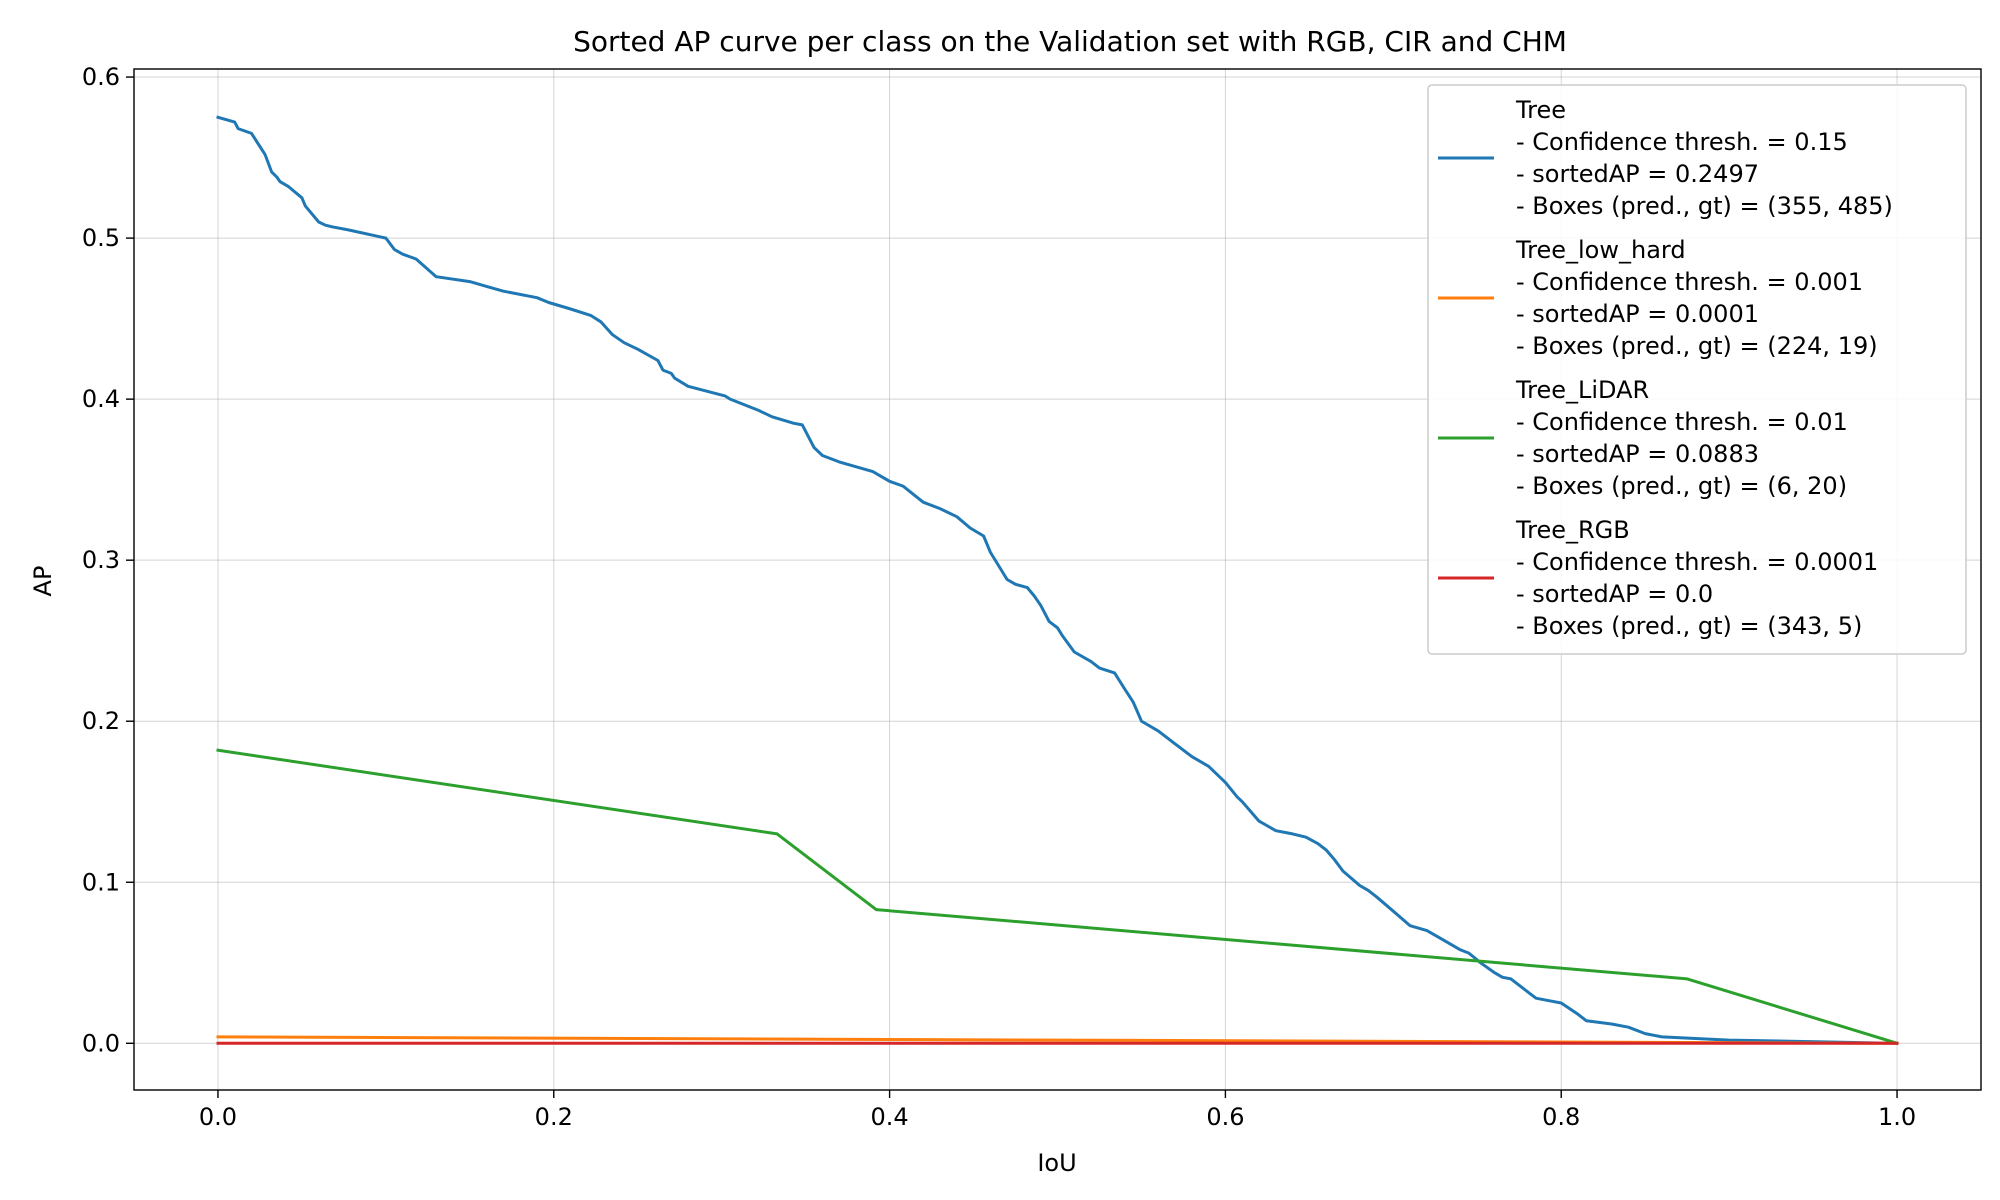 This screenshot has height=1200, width=2000. I want to click on y-tick-label: 0.5, so click(101, 238).